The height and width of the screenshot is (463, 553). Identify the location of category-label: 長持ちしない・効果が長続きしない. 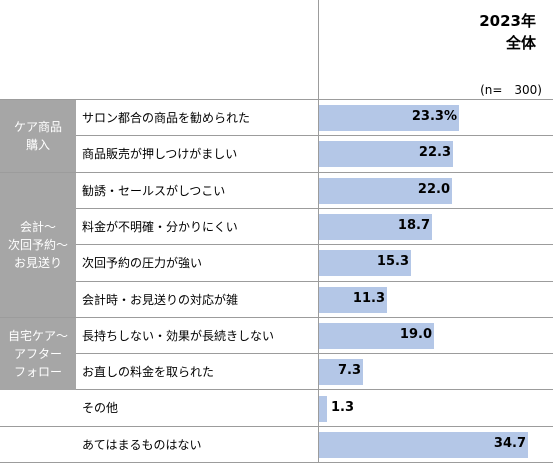
(178, 335).